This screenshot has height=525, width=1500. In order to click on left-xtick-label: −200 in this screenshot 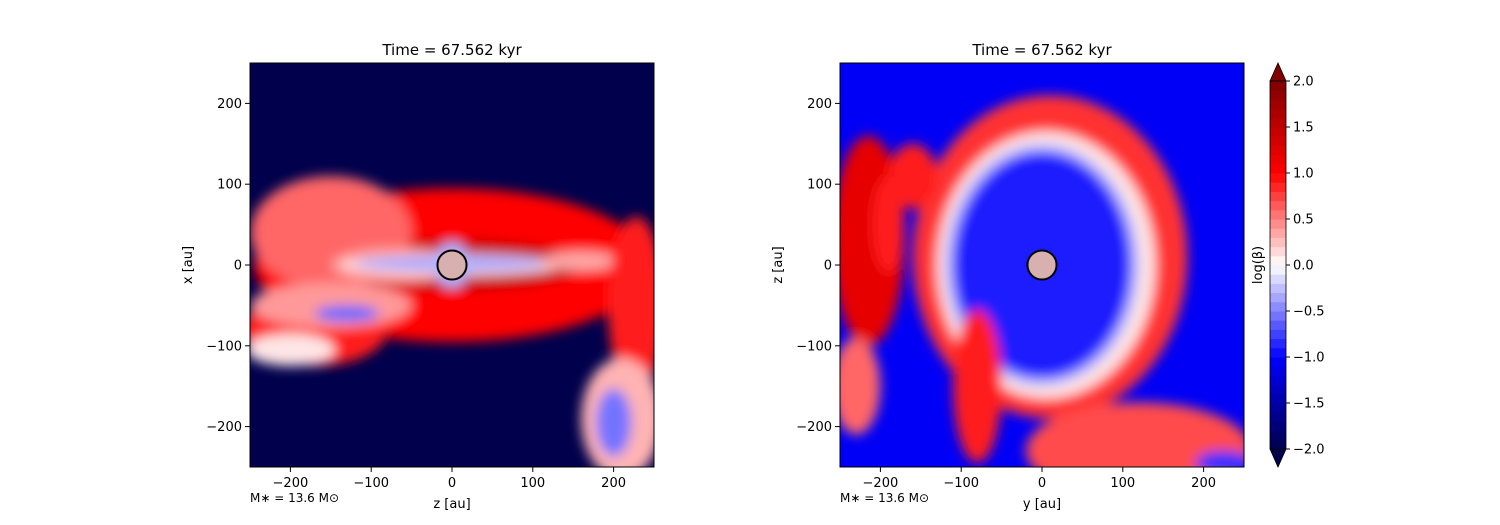, I will do `click(291, 483)`.